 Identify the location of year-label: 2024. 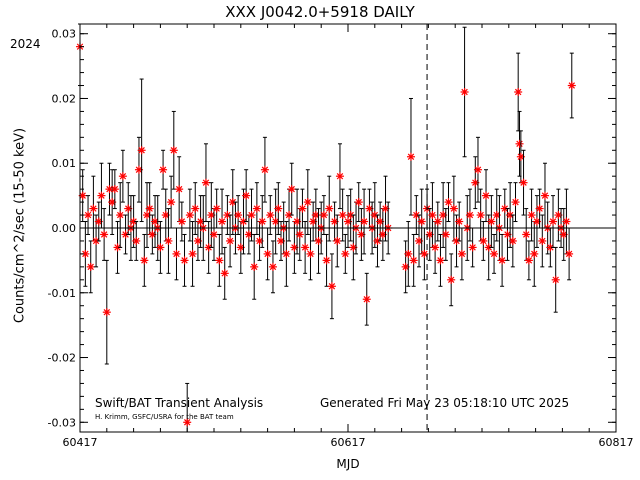
(25, 44).